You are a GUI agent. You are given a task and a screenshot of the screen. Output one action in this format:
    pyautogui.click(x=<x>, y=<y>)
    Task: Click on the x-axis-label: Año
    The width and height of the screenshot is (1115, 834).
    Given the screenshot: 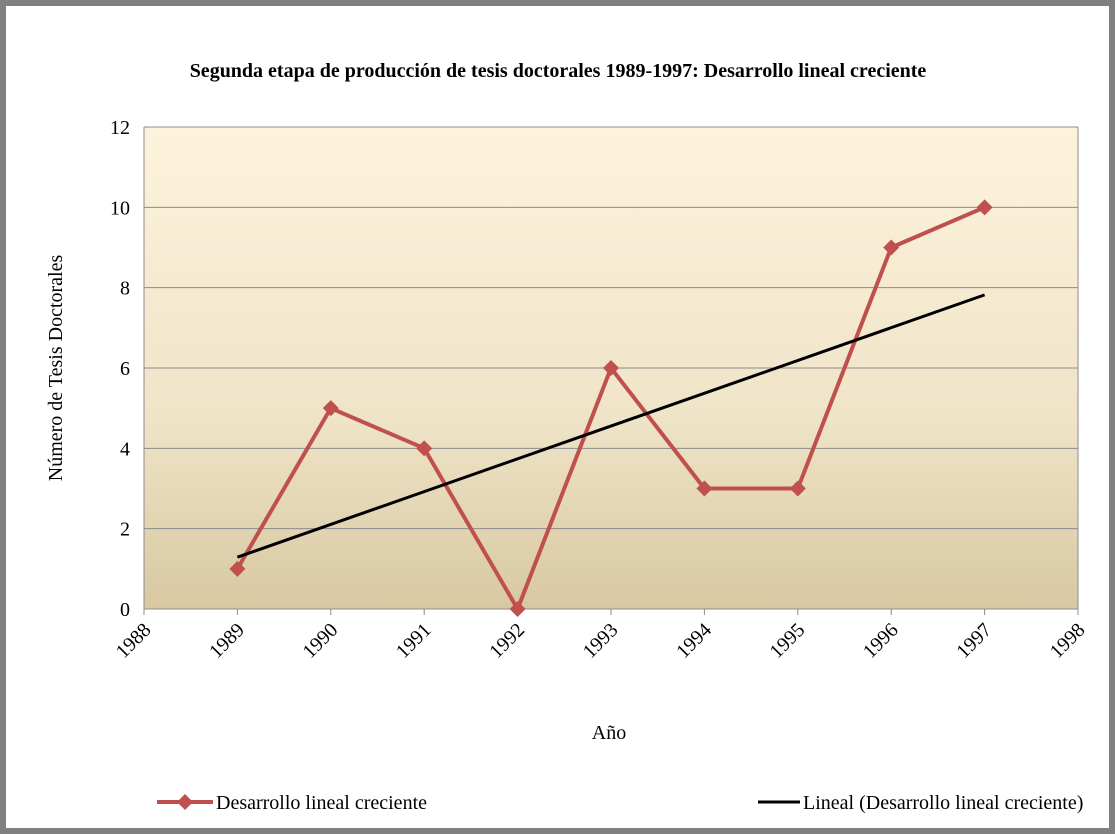 What is the action you would take?
    pyautogui.click(x=609, y=733)
    